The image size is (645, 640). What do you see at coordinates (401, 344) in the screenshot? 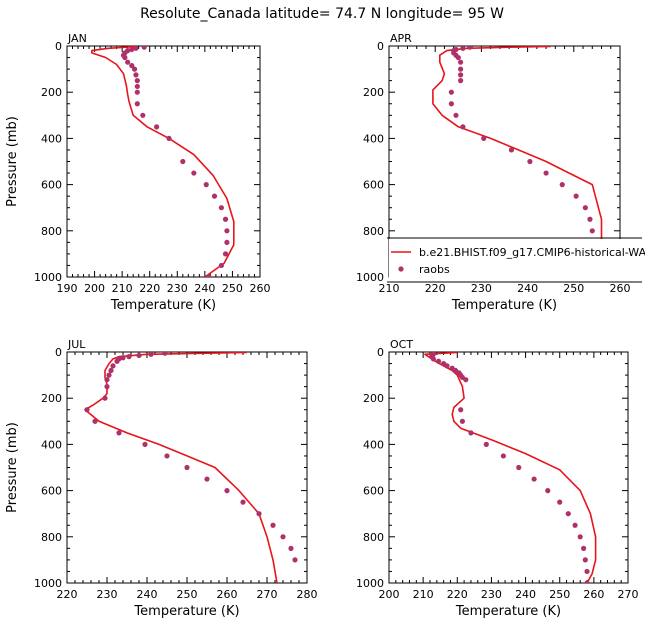
I see `panel-title: OCT` at bounding box center [401, 344].